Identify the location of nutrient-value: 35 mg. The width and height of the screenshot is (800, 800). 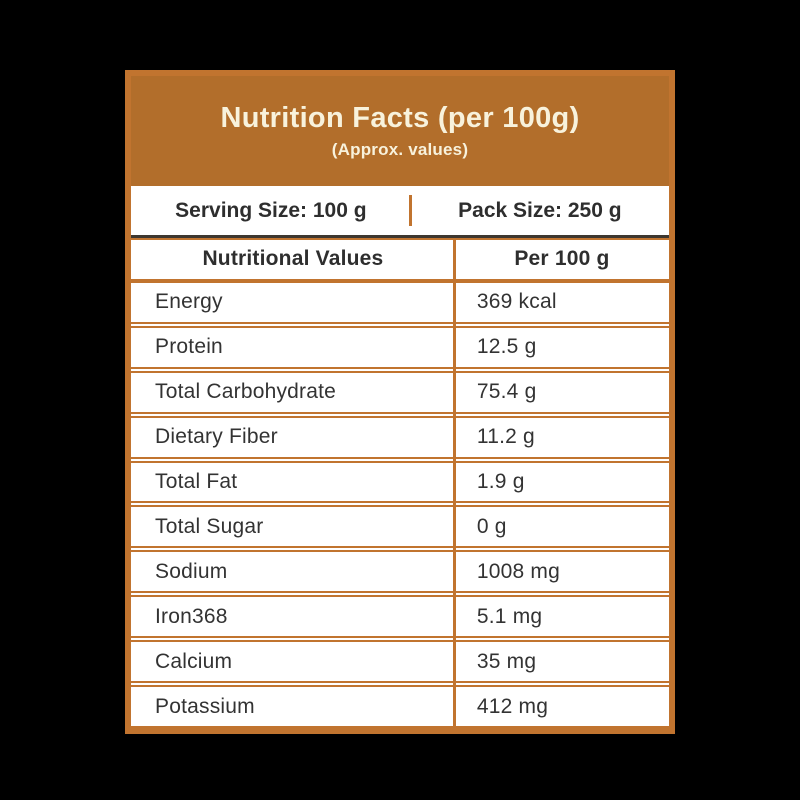
(506, 661).